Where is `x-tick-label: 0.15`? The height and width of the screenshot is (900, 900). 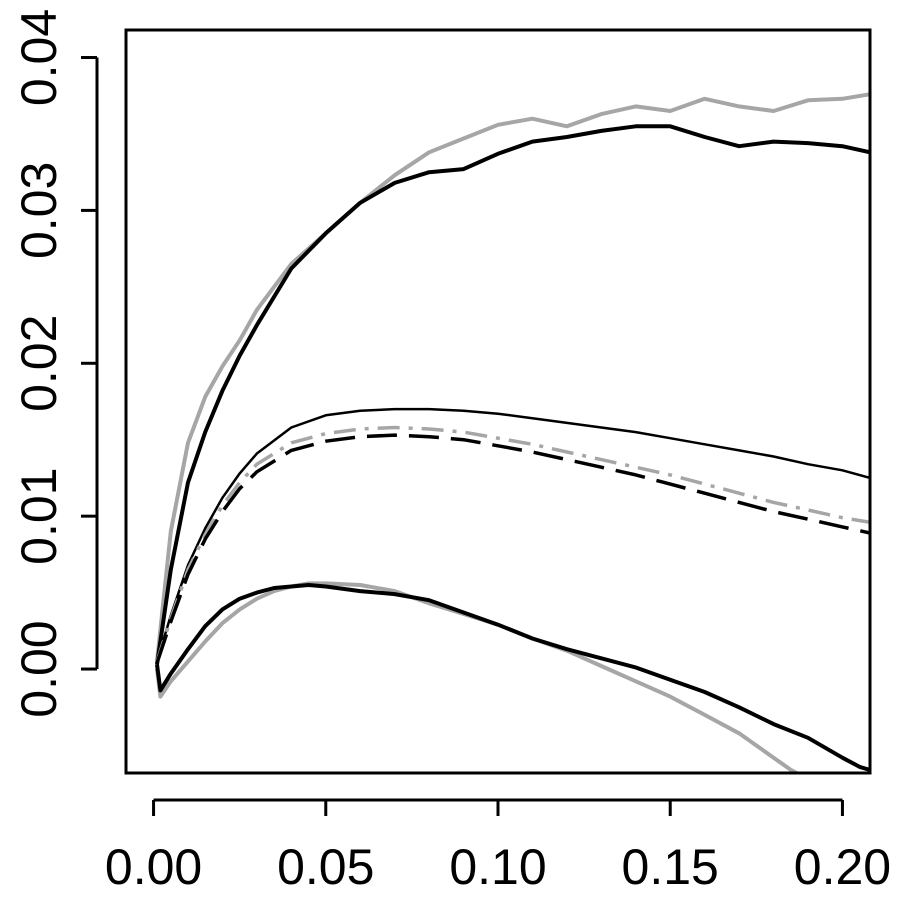 x-tick-label: 0.15 is located at coordinates (670, 867).